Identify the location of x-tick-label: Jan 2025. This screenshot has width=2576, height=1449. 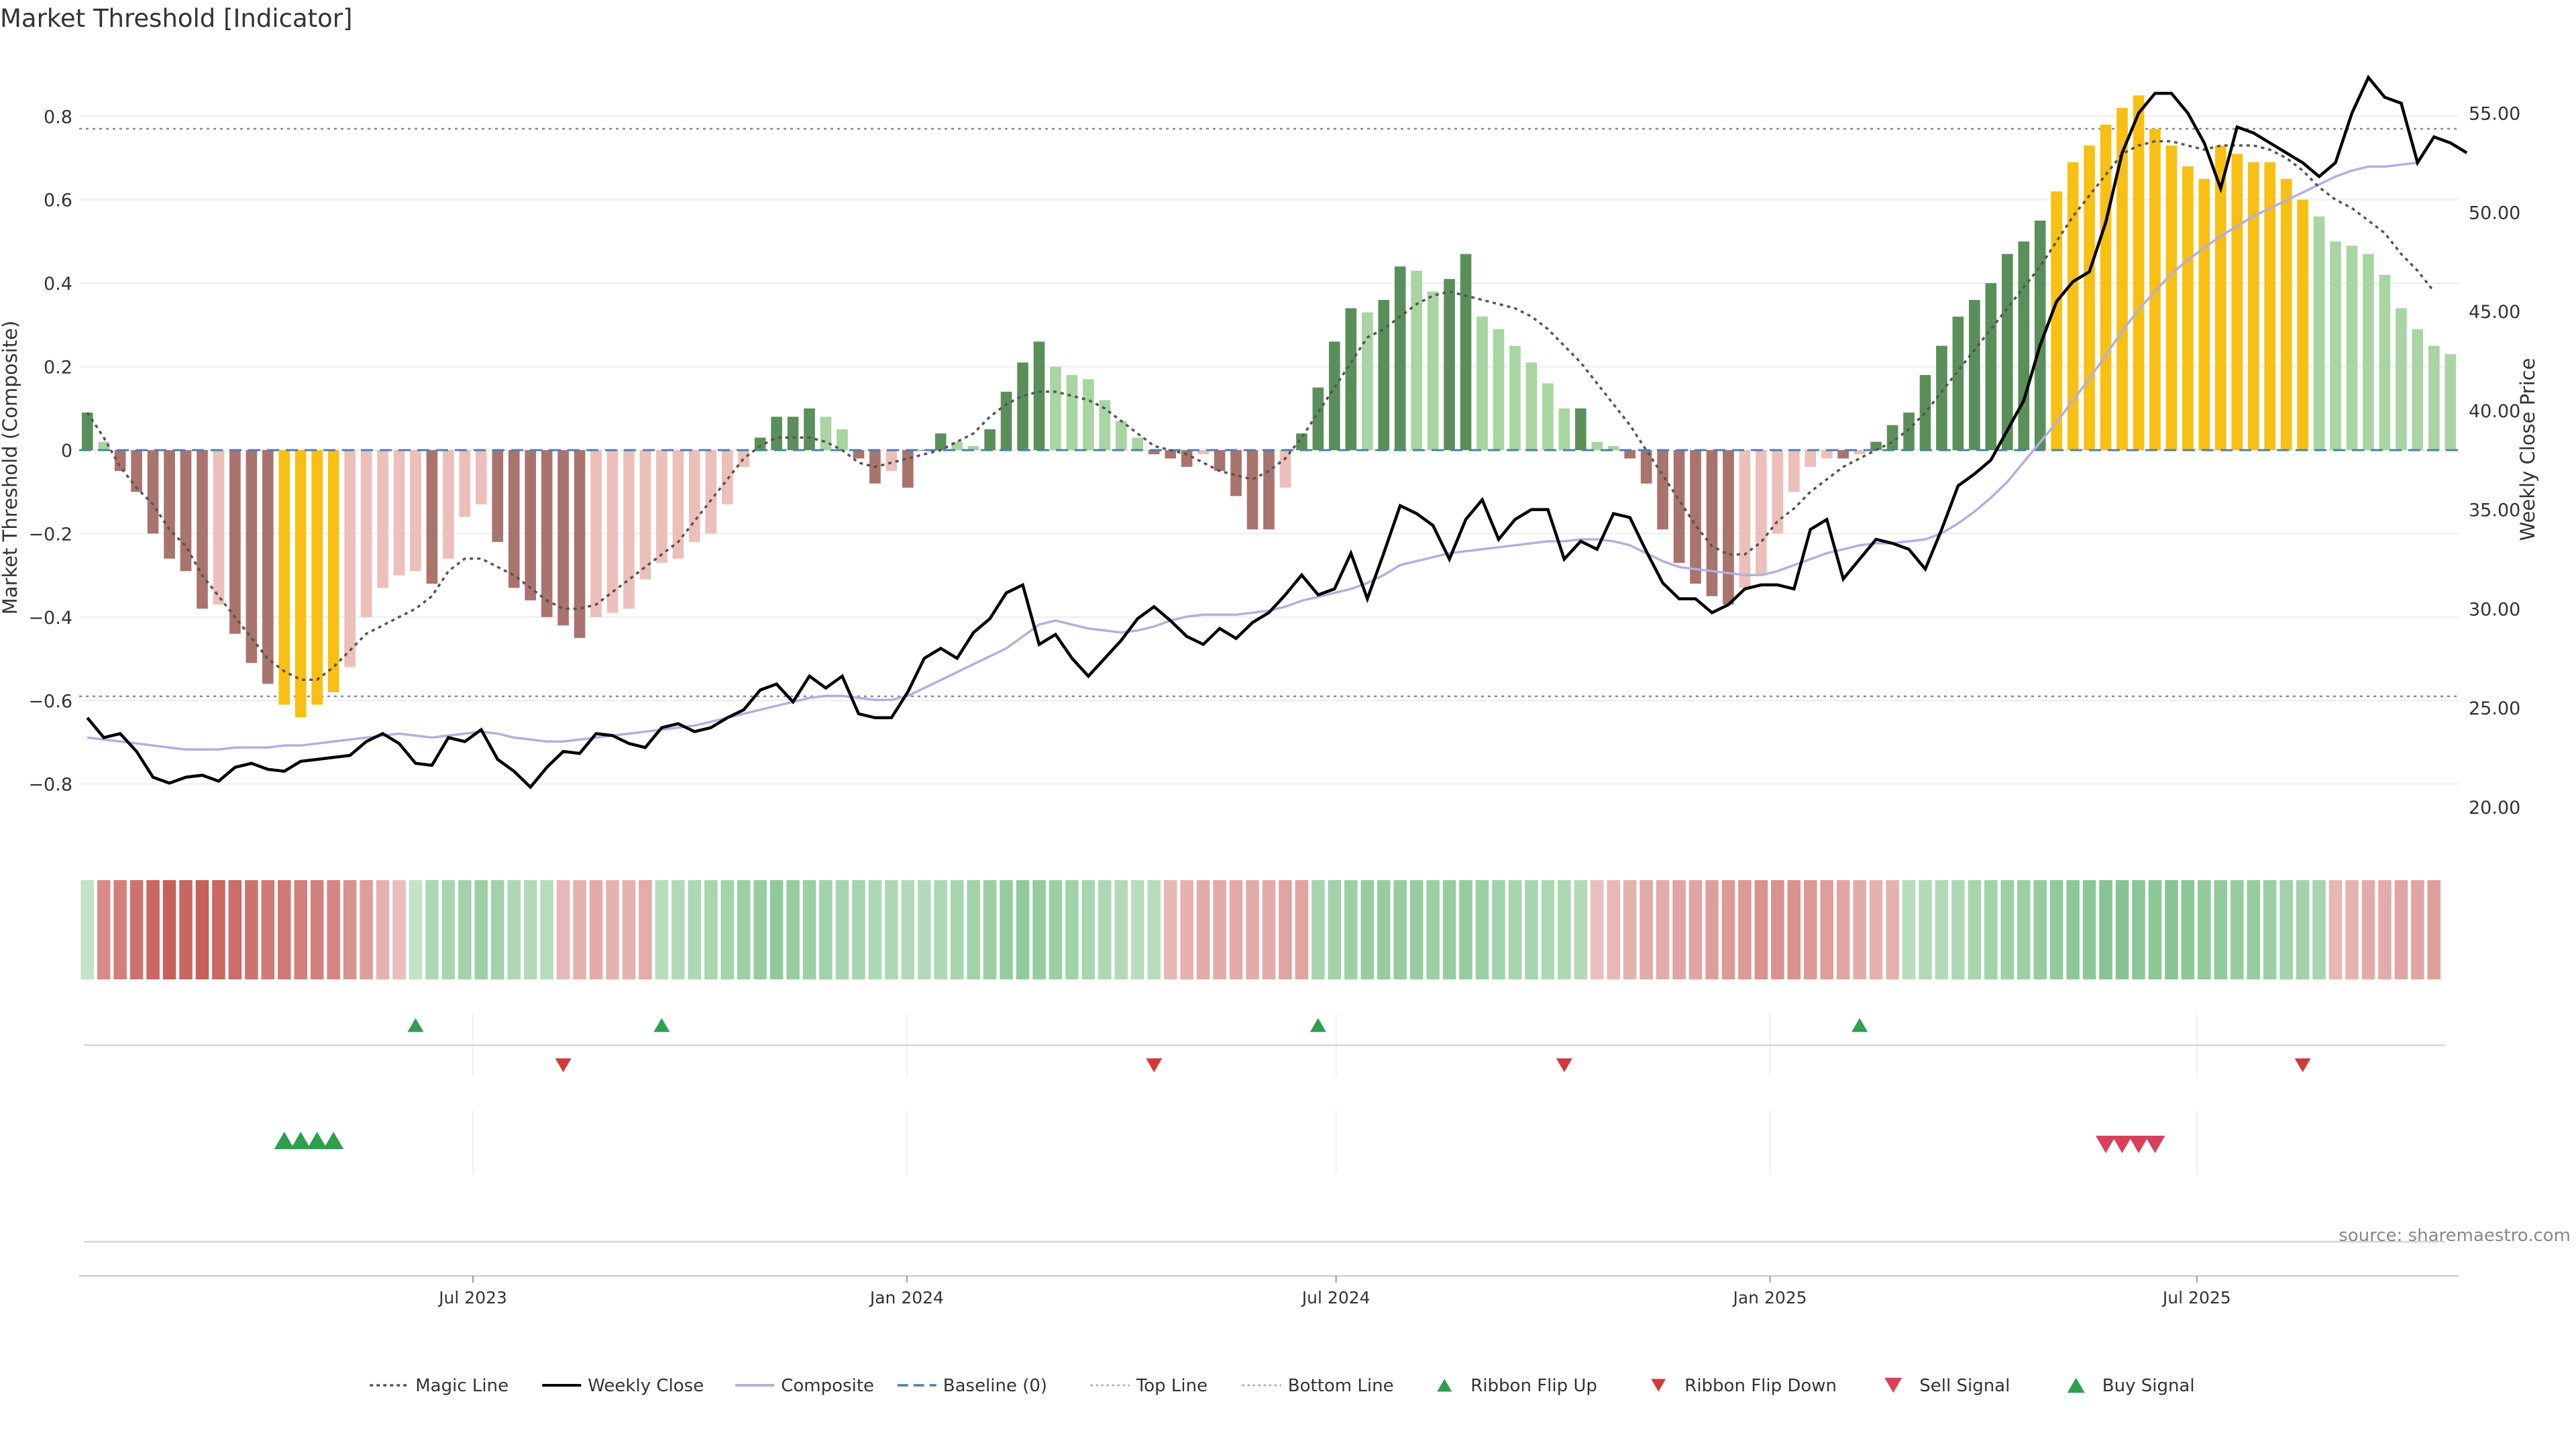
(1769, 1297).